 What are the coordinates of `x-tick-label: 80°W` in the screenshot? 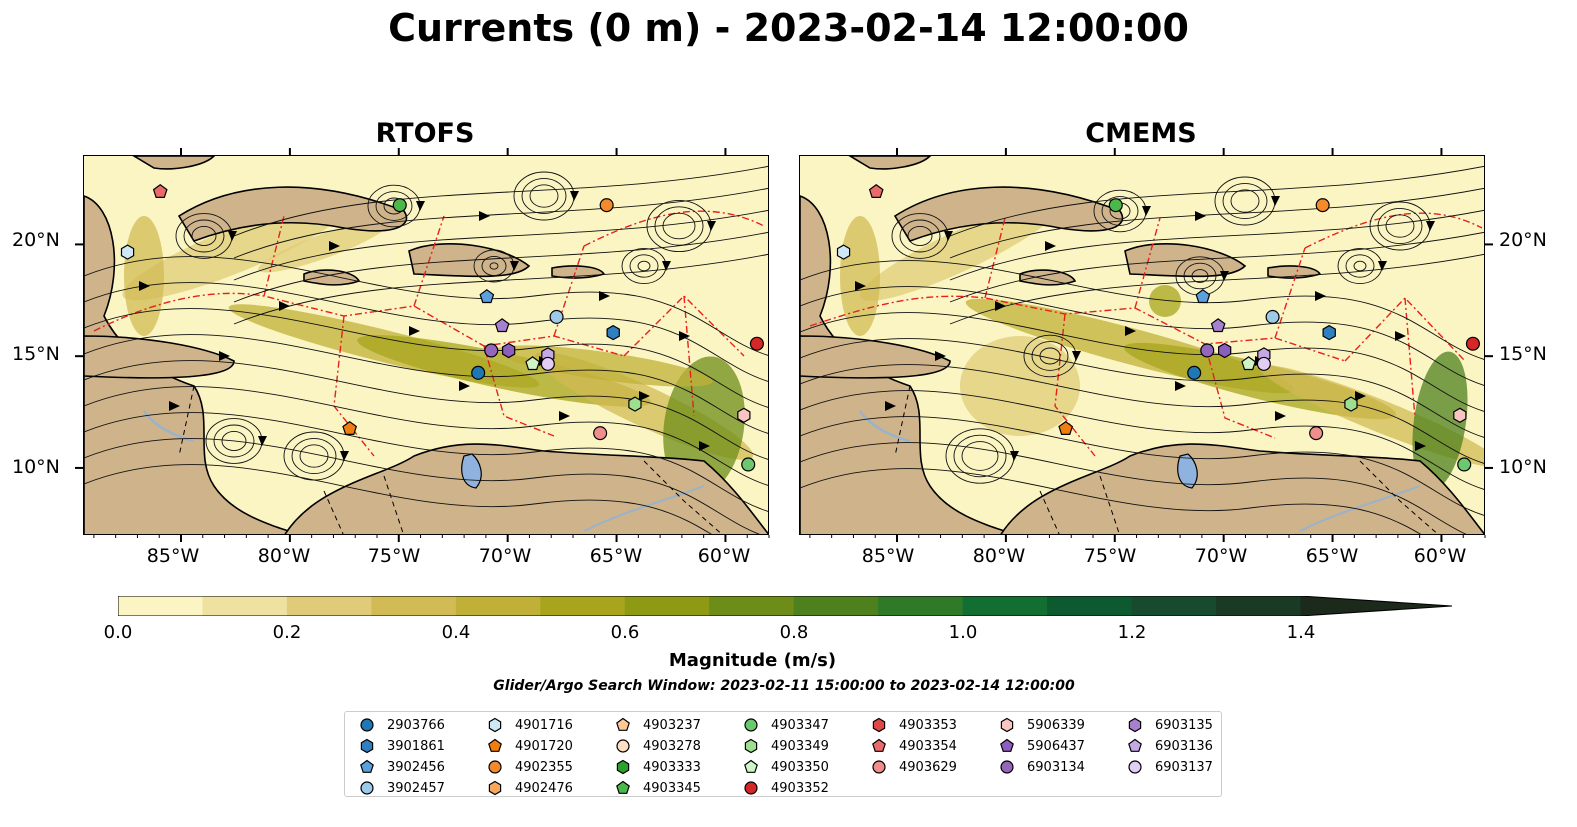 It's located at (284, 556).